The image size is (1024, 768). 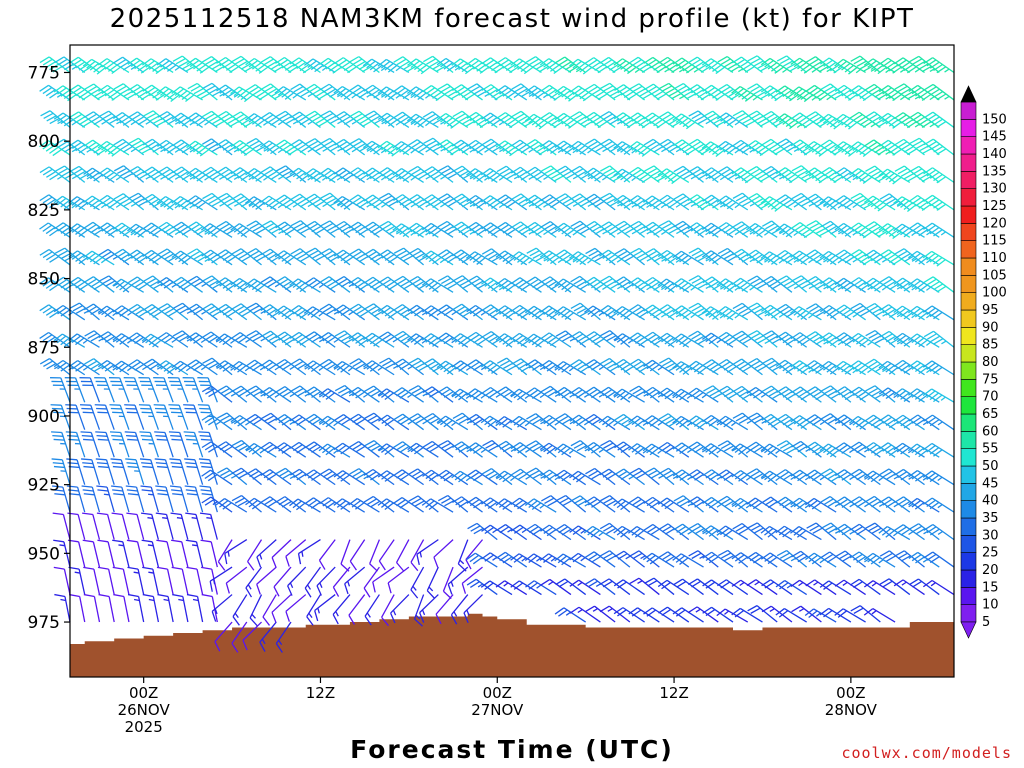 What do you see at coordinates (990, 553) in the screenshot?
I see `colorbar-label: 25` at bounding box center [990, 553].